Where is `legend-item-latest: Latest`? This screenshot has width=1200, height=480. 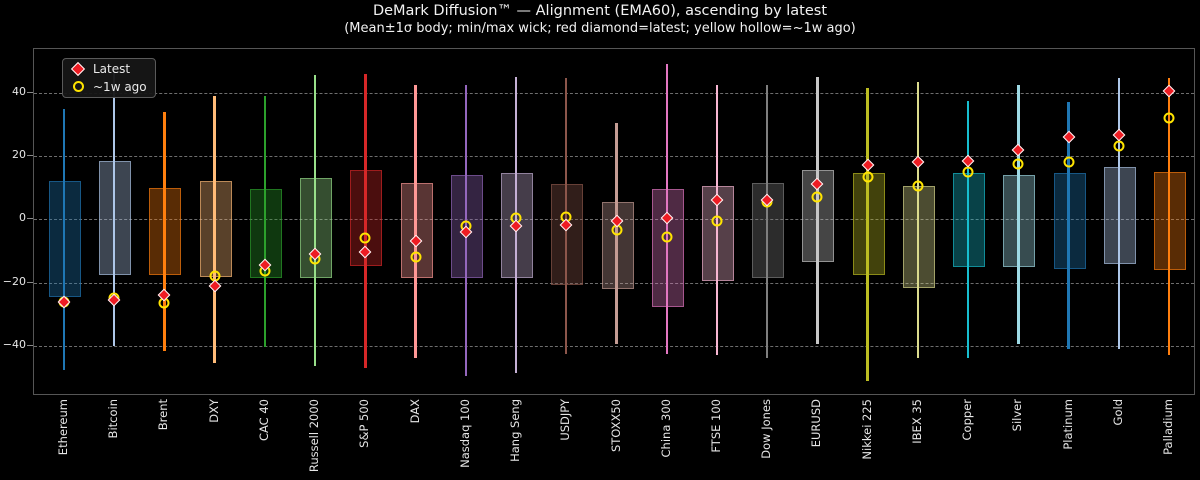 legend-item-latest: Latest is located at coordinates (109, 69).